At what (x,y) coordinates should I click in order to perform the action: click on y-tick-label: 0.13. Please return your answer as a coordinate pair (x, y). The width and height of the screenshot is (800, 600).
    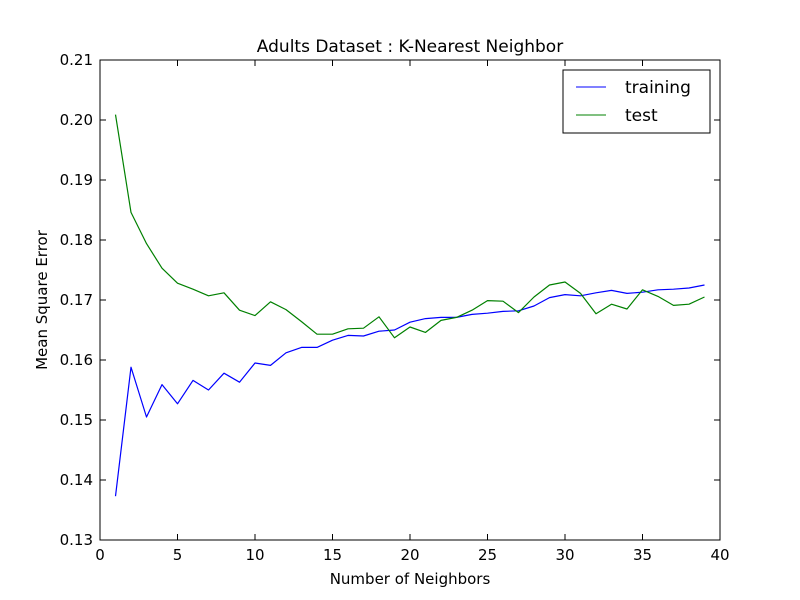
    Looking at the image, I should click on (76, 540).